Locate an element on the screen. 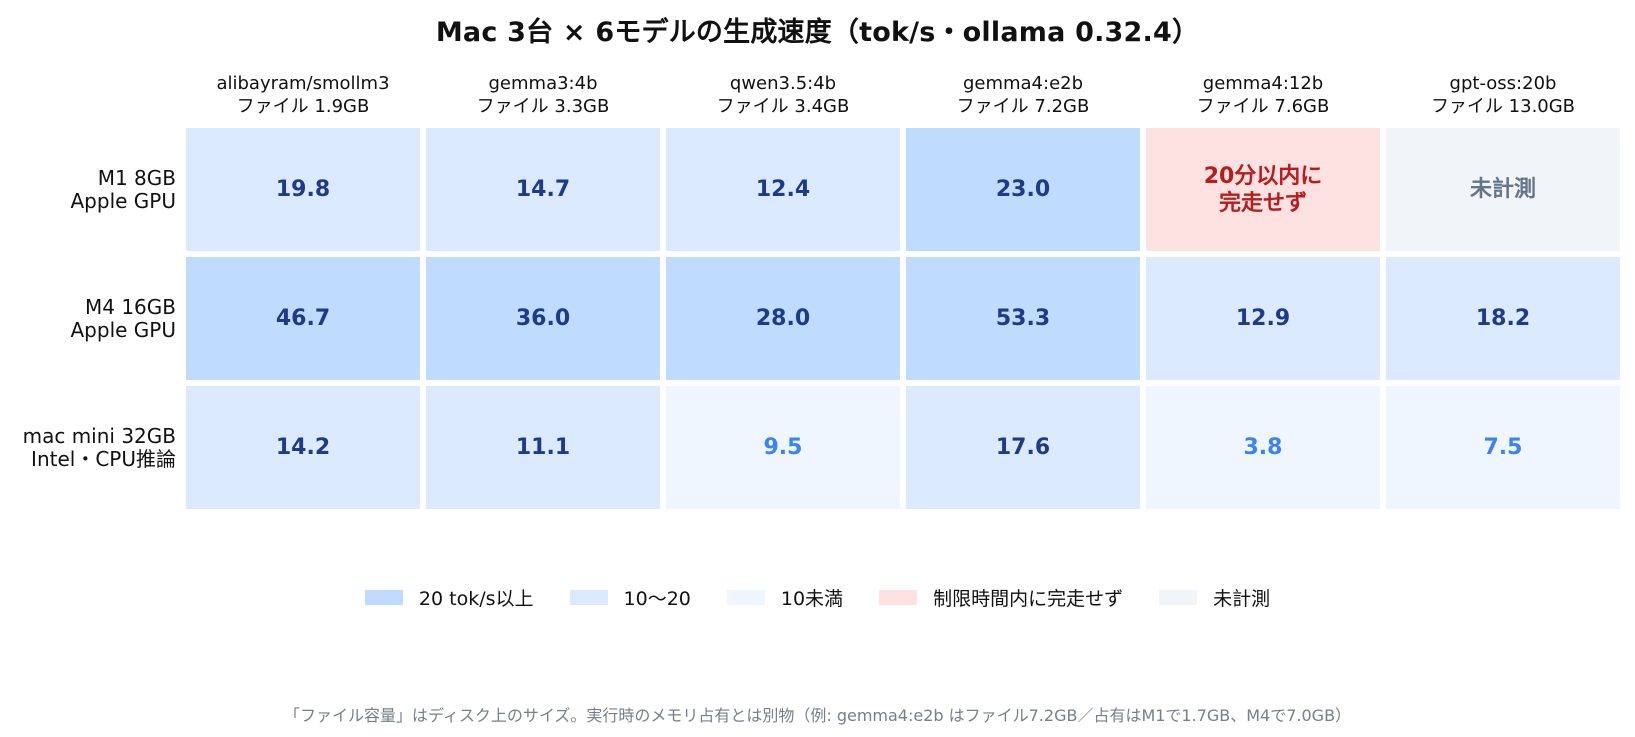  column-header: gemma4:e2b ファイル 7.2GB is located at coordinates (1023, 97).